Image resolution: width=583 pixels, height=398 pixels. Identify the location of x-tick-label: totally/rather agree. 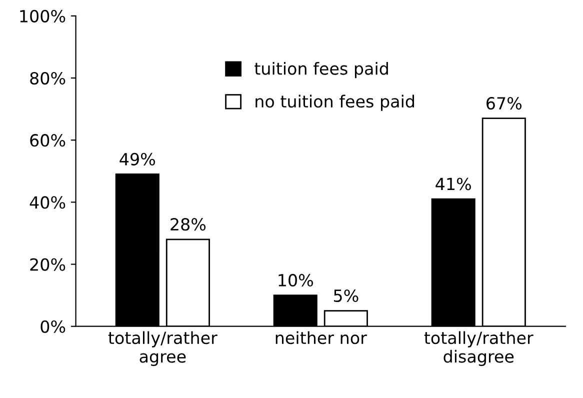
(163, 348).